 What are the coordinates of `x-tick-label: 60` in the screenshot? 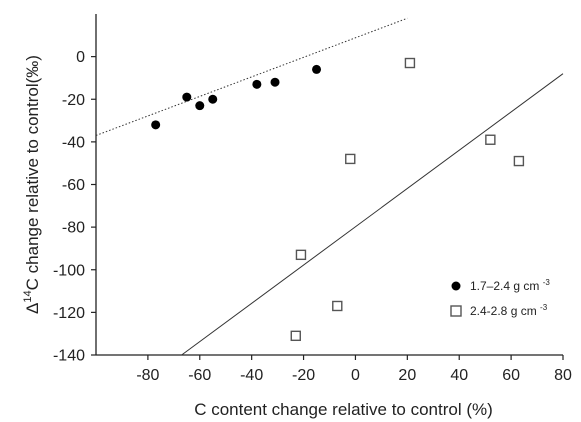 It's located at (511, 375).